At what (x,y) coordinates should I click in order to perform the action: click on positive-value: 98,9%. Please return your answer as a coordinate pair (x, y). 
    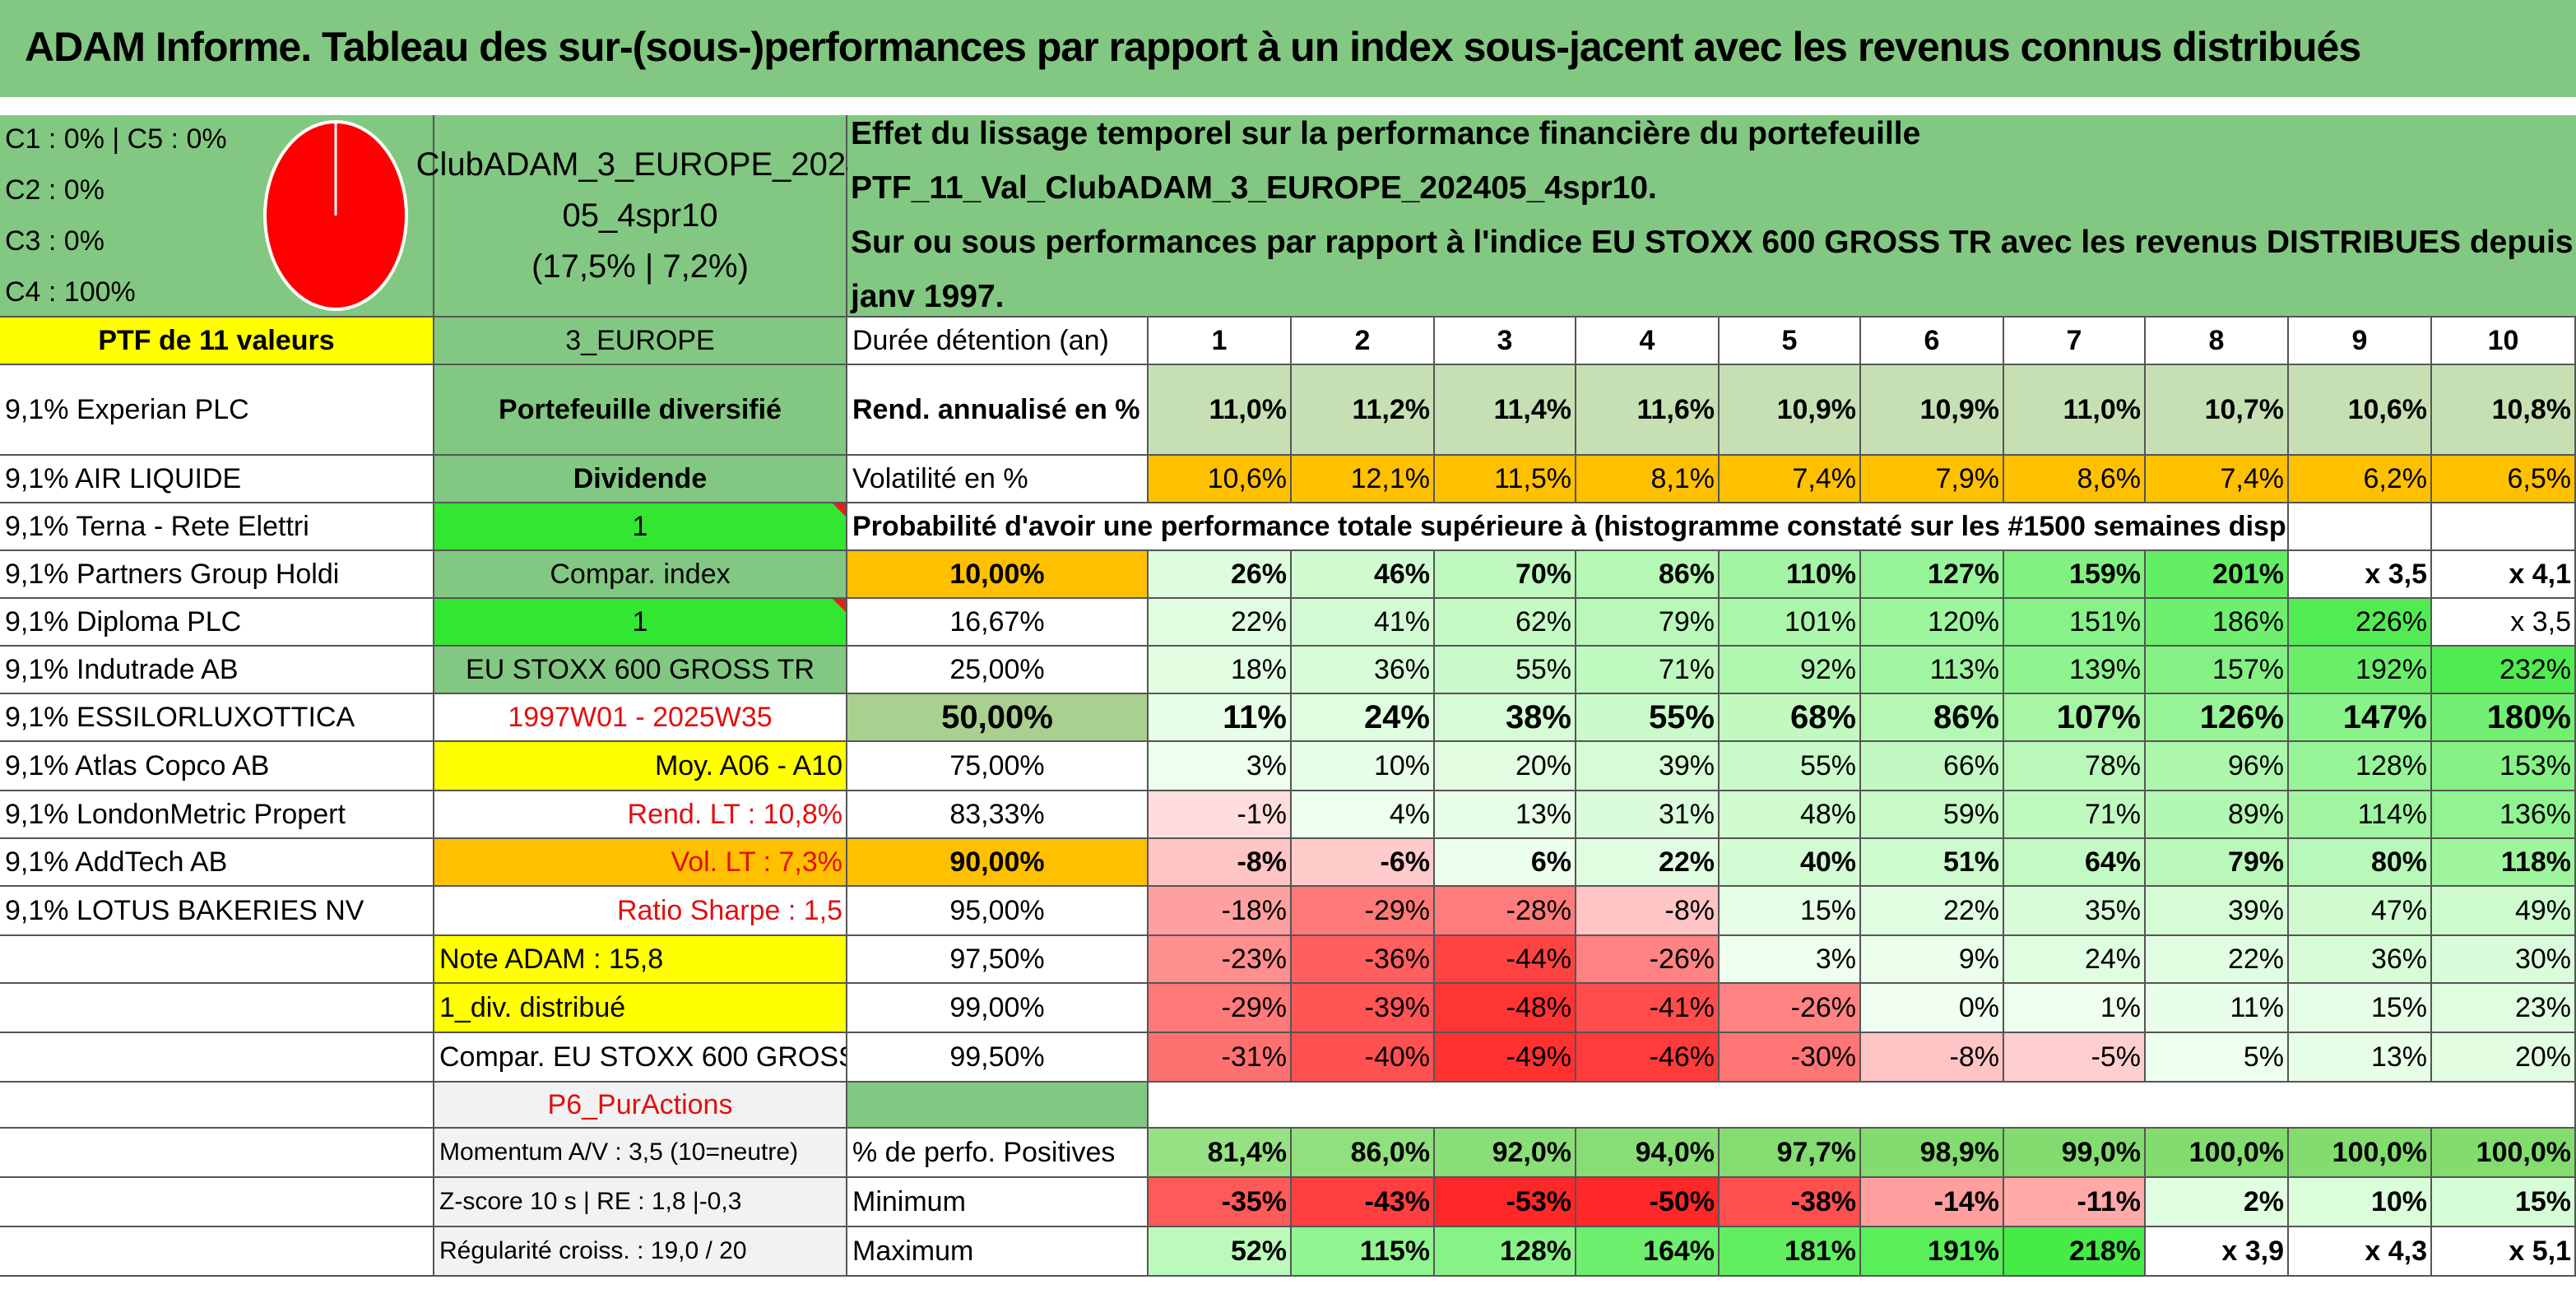
    Looking at the image, I should click on (1933, 1153).